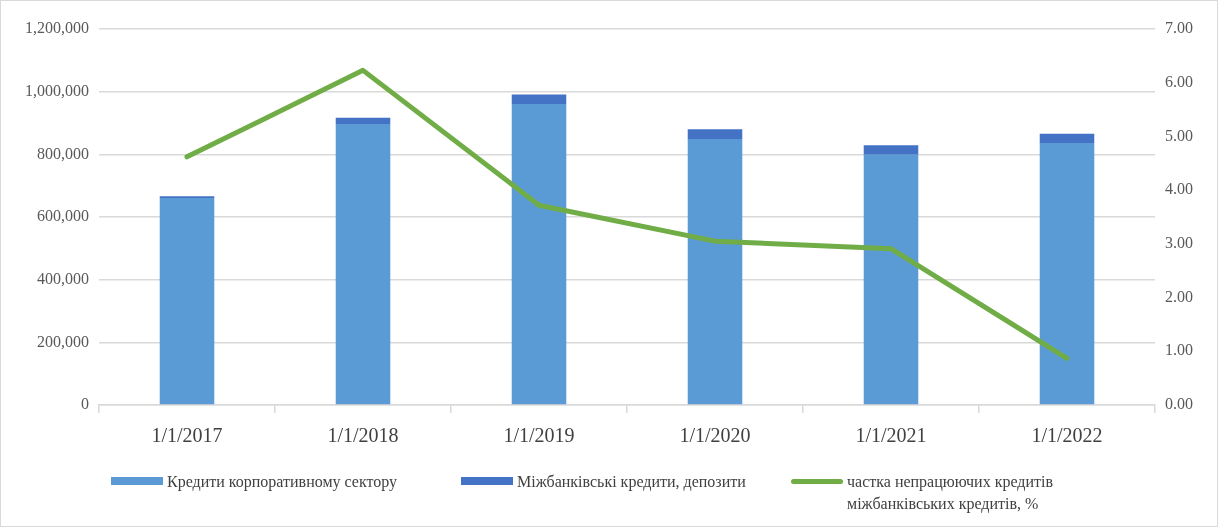  Describe the element at coordinates (1179, 404) in the screenshot. I see `y2-tick-label: 0.00` at that location.